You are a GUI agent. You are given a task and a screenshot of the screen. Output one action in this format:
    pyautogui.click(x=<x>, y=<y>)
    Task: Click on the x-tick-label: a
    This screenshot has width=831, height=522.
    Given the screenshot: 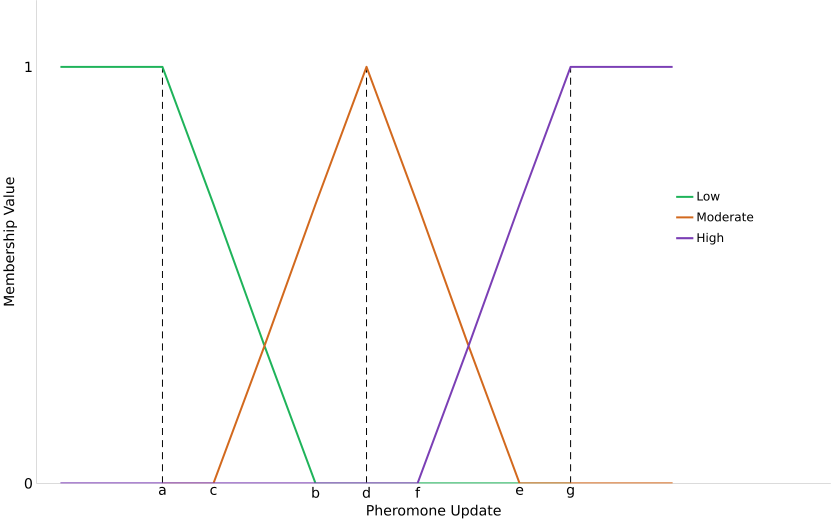 What is the action you would take?
    pyautogui.click(x=162, y=491)
    